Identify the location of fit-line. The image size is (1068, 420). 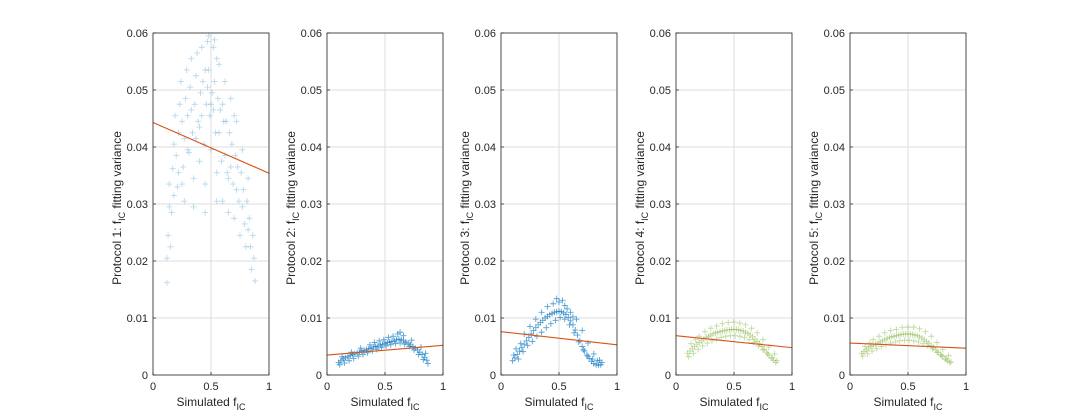
(385, 350).